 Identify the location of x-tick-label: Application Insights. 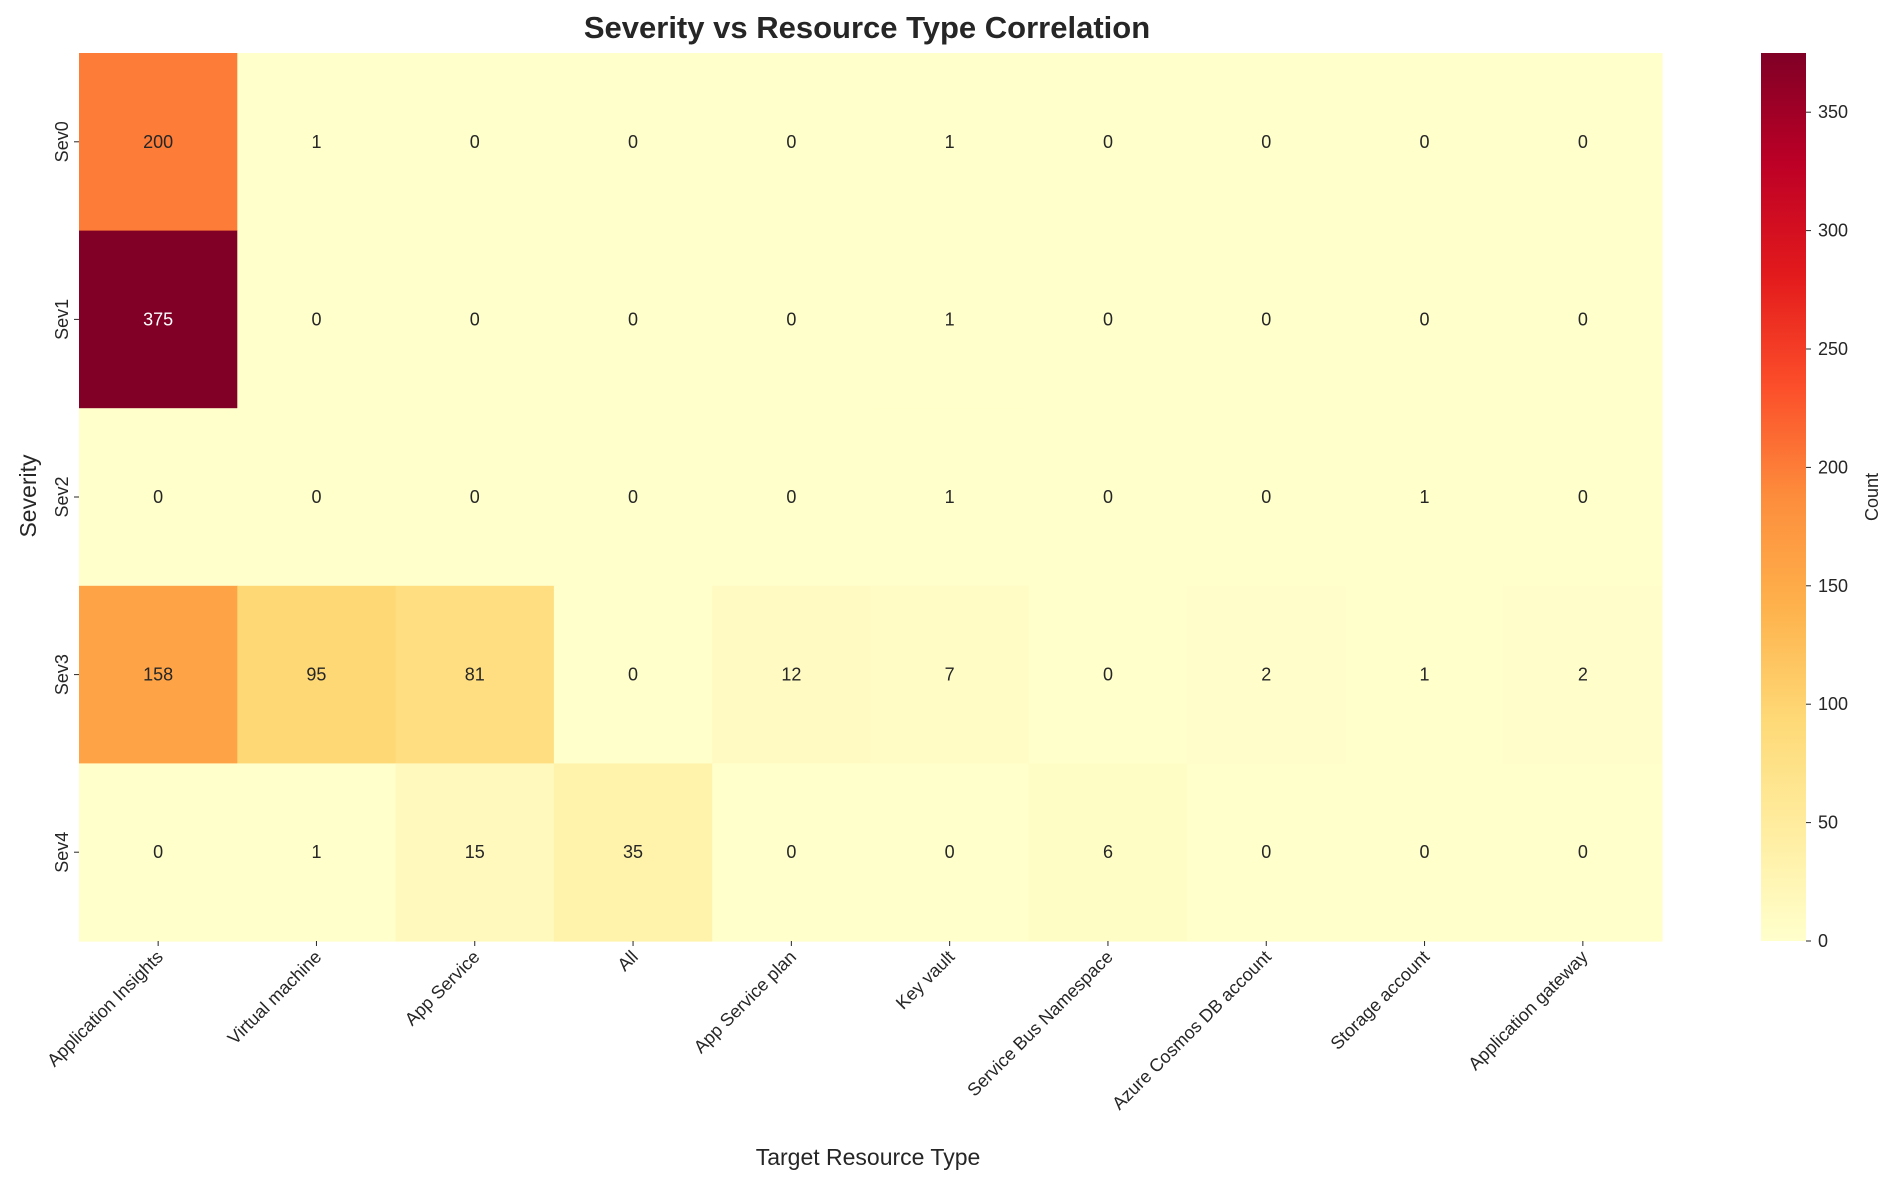
(105, 1009).